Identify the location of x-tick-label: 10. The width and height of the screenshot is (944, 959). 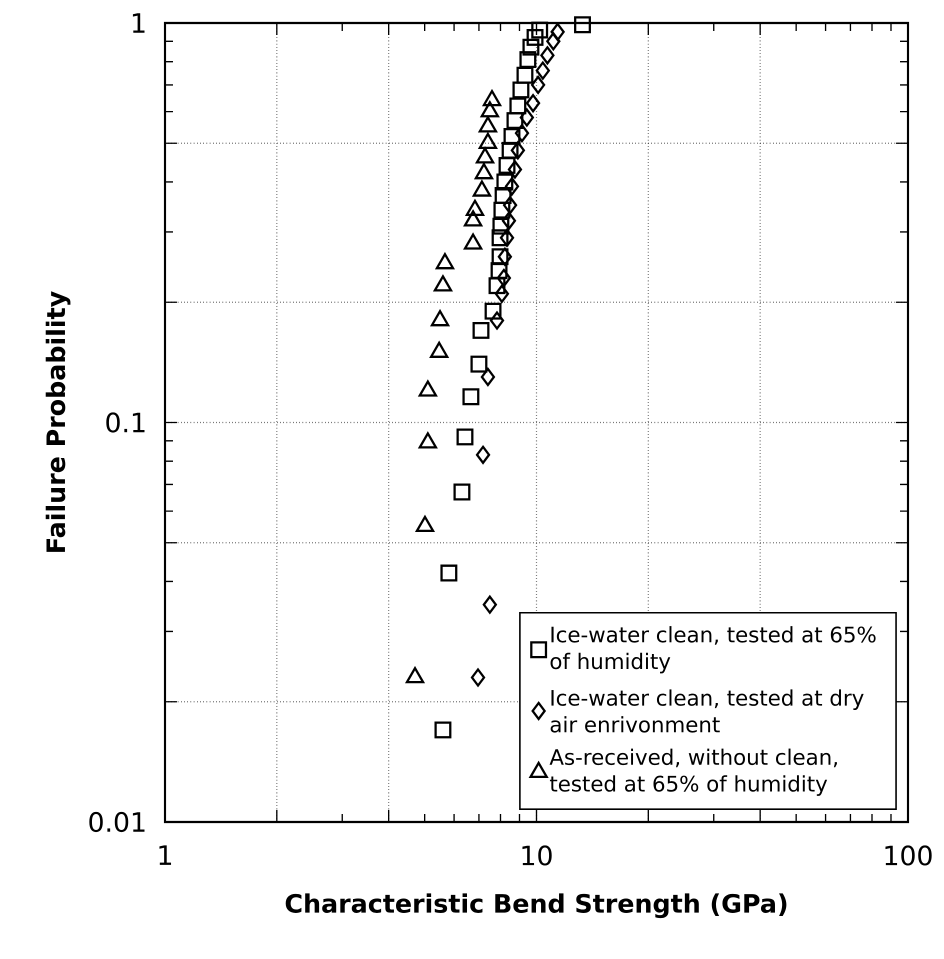
(537, 855).